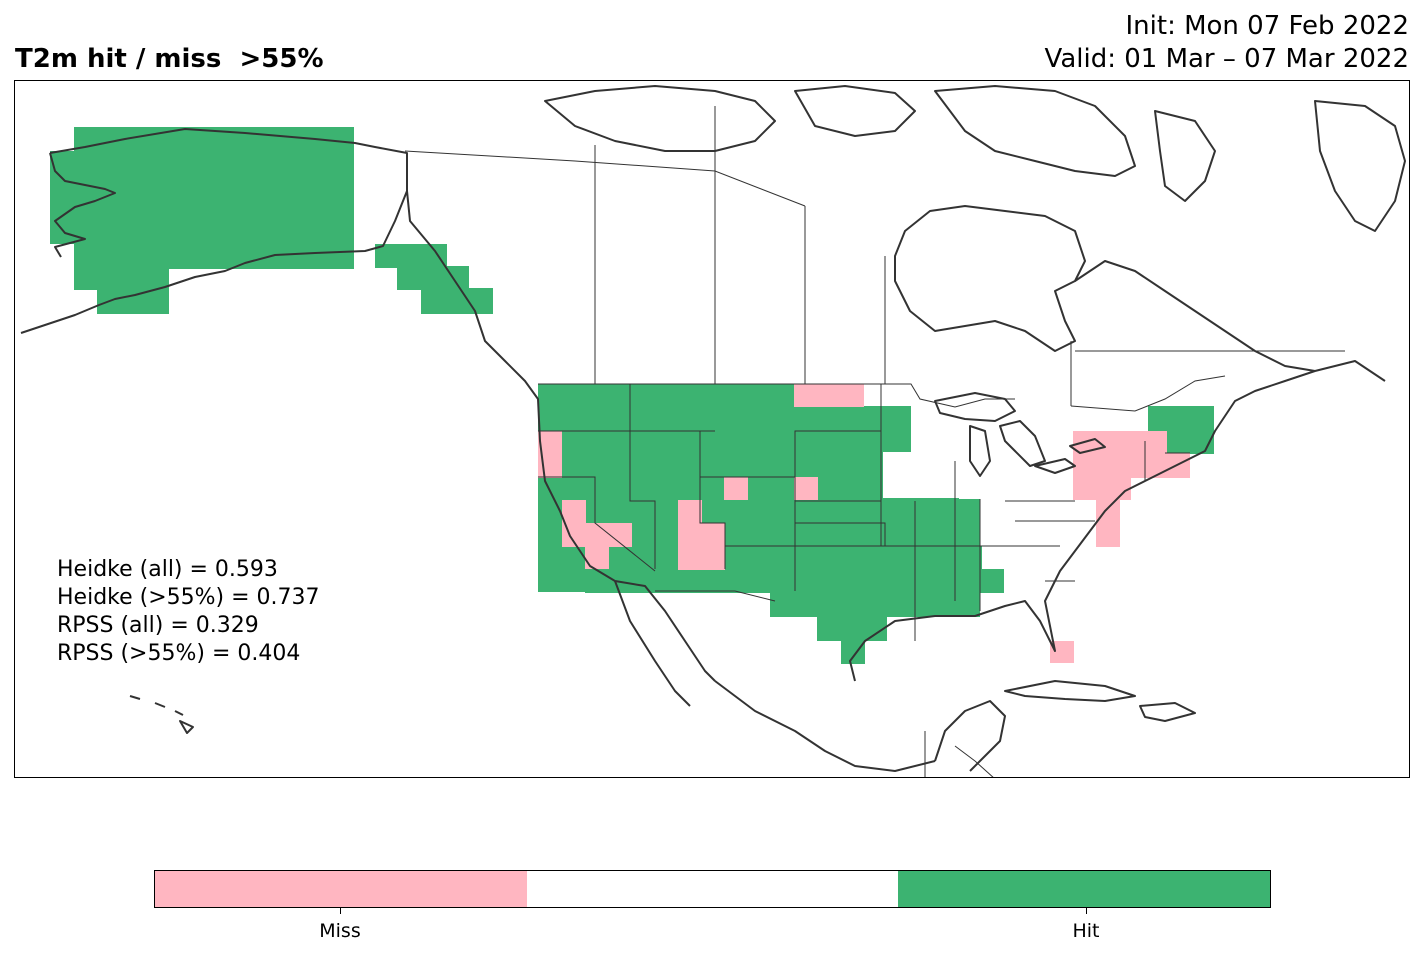 This screenshot has height=958, width=1425. Describe the element at coordinates (188, 597) in the screenshot. I see `heidke-55: Heidke (>55%) = 0.737` at that location.